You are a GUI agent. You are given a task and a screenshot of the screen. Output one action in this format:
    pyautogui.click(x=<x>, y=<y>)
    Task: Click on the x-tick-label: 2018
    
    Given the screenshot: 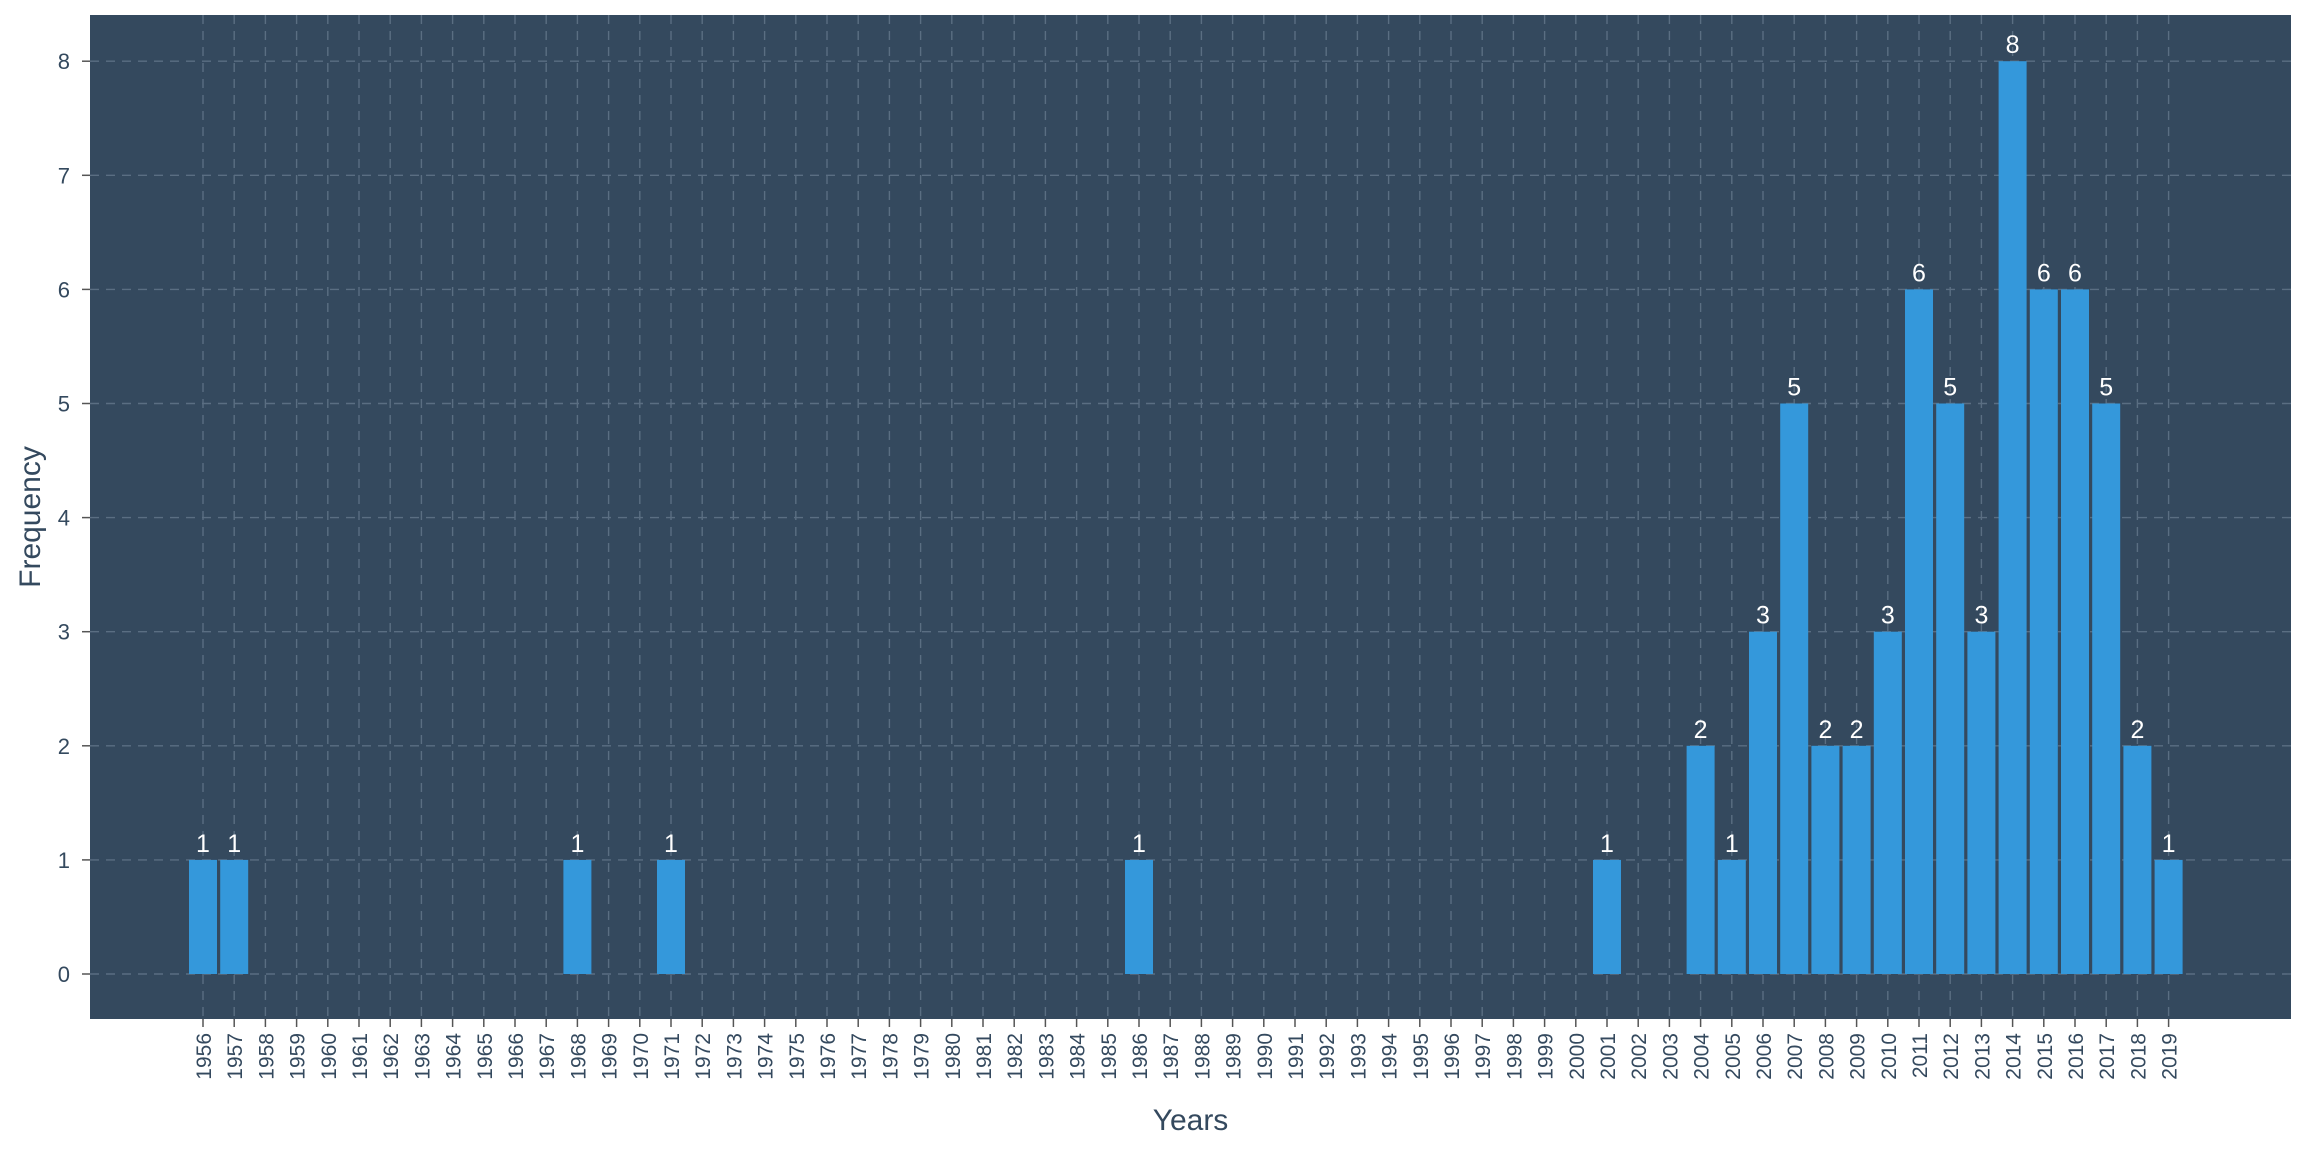 What is the action you would take?
    pyautogui.click(x=2138, y=1056)
    